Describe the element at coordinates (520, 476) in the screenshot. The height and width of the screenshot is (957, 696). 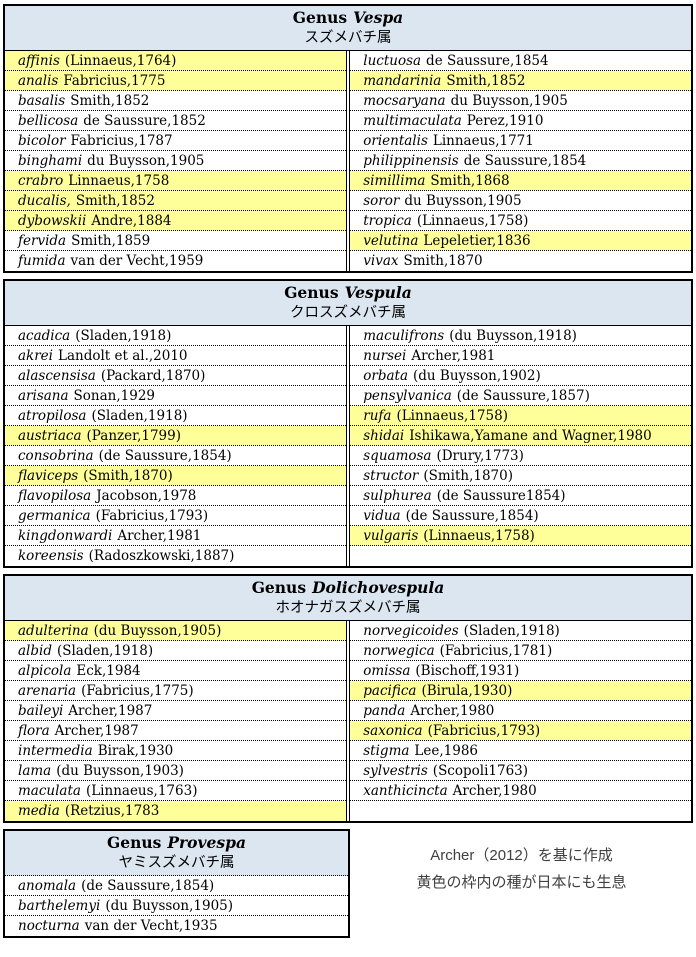
I see `species-row: structor (Smith,1870)` at that location.